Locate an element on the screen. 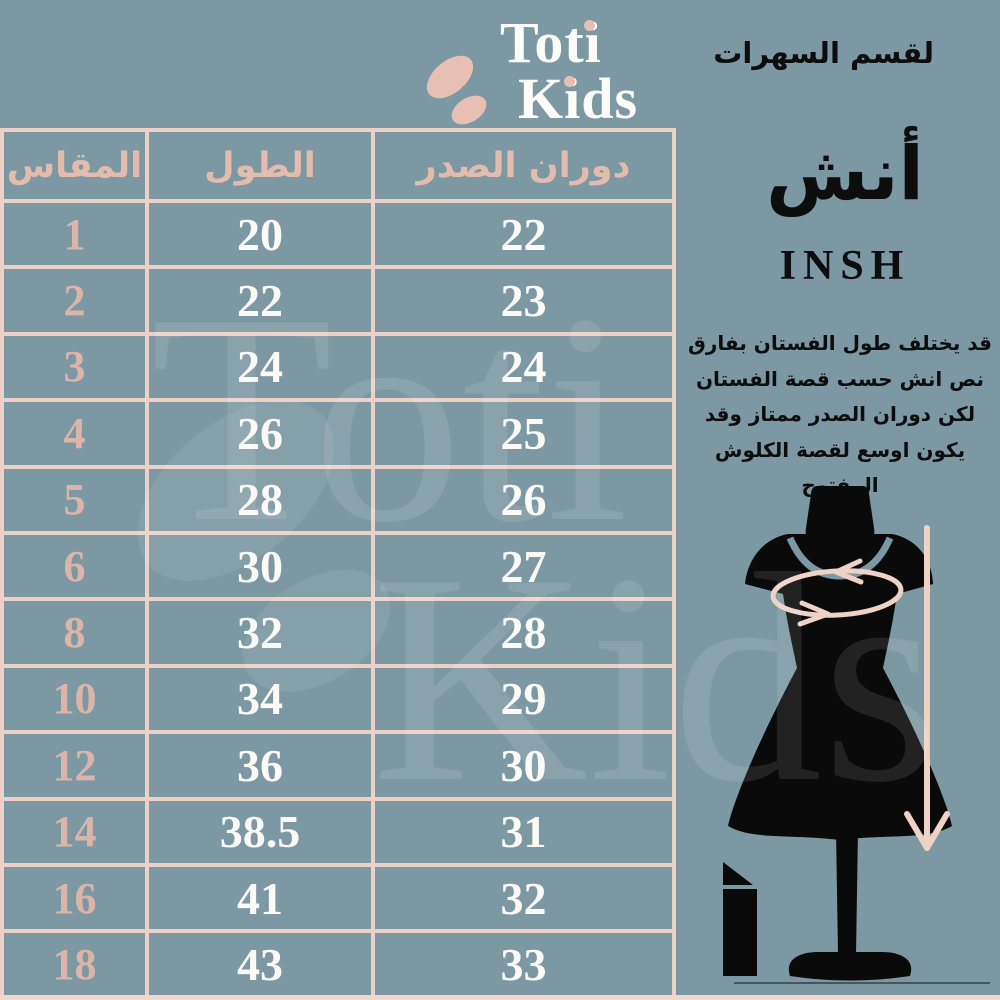 This screenshot has height=1000, width=1000. brand-logo: Toti Kids is located at coordinates (548, 68).